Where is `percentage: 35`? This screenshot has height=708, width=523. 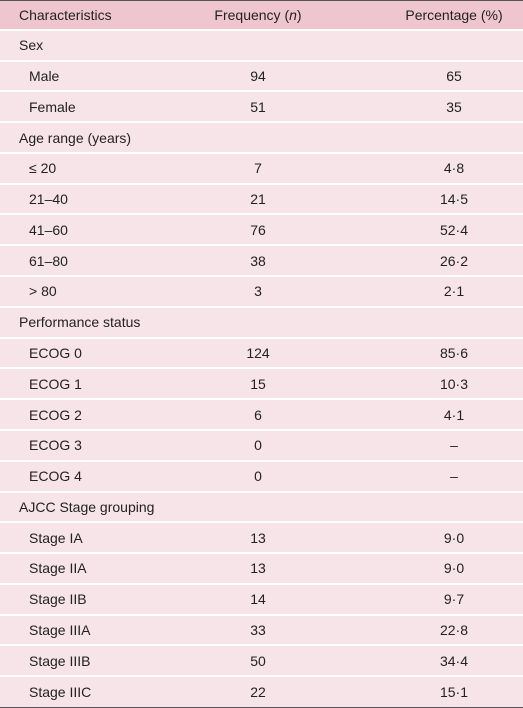
percentage: 35 is located at coordinates (454, 106).